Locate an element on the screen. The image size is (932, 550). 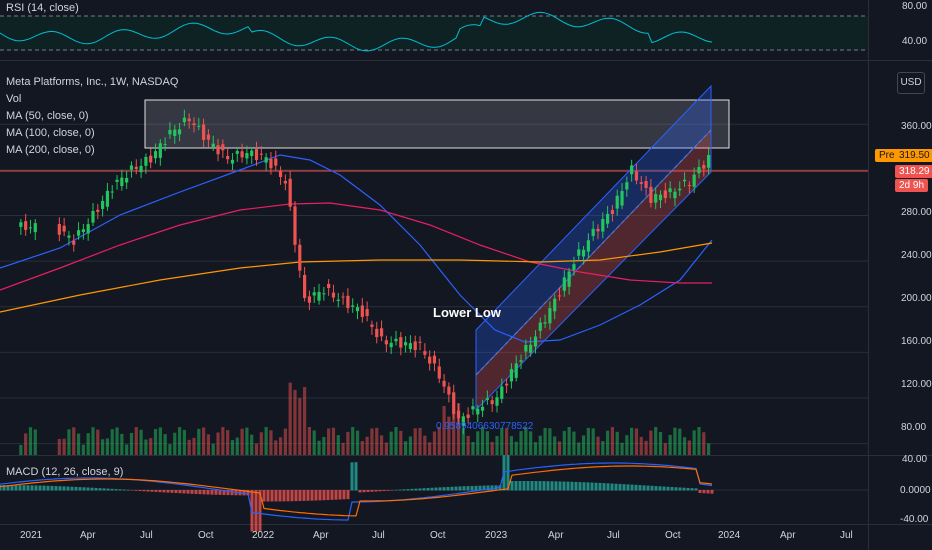
rsi-tick-80: 80.00 is located at coordinates (915, 6).